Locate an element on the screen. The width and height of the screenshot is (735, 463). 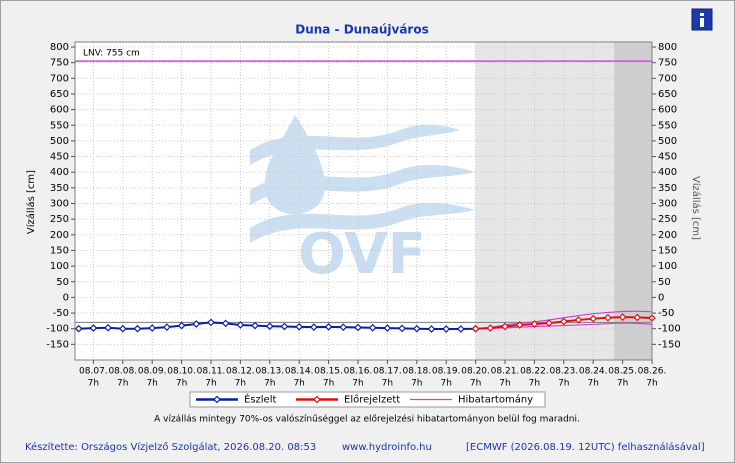
info-dot is located at coordinates (702, 14).